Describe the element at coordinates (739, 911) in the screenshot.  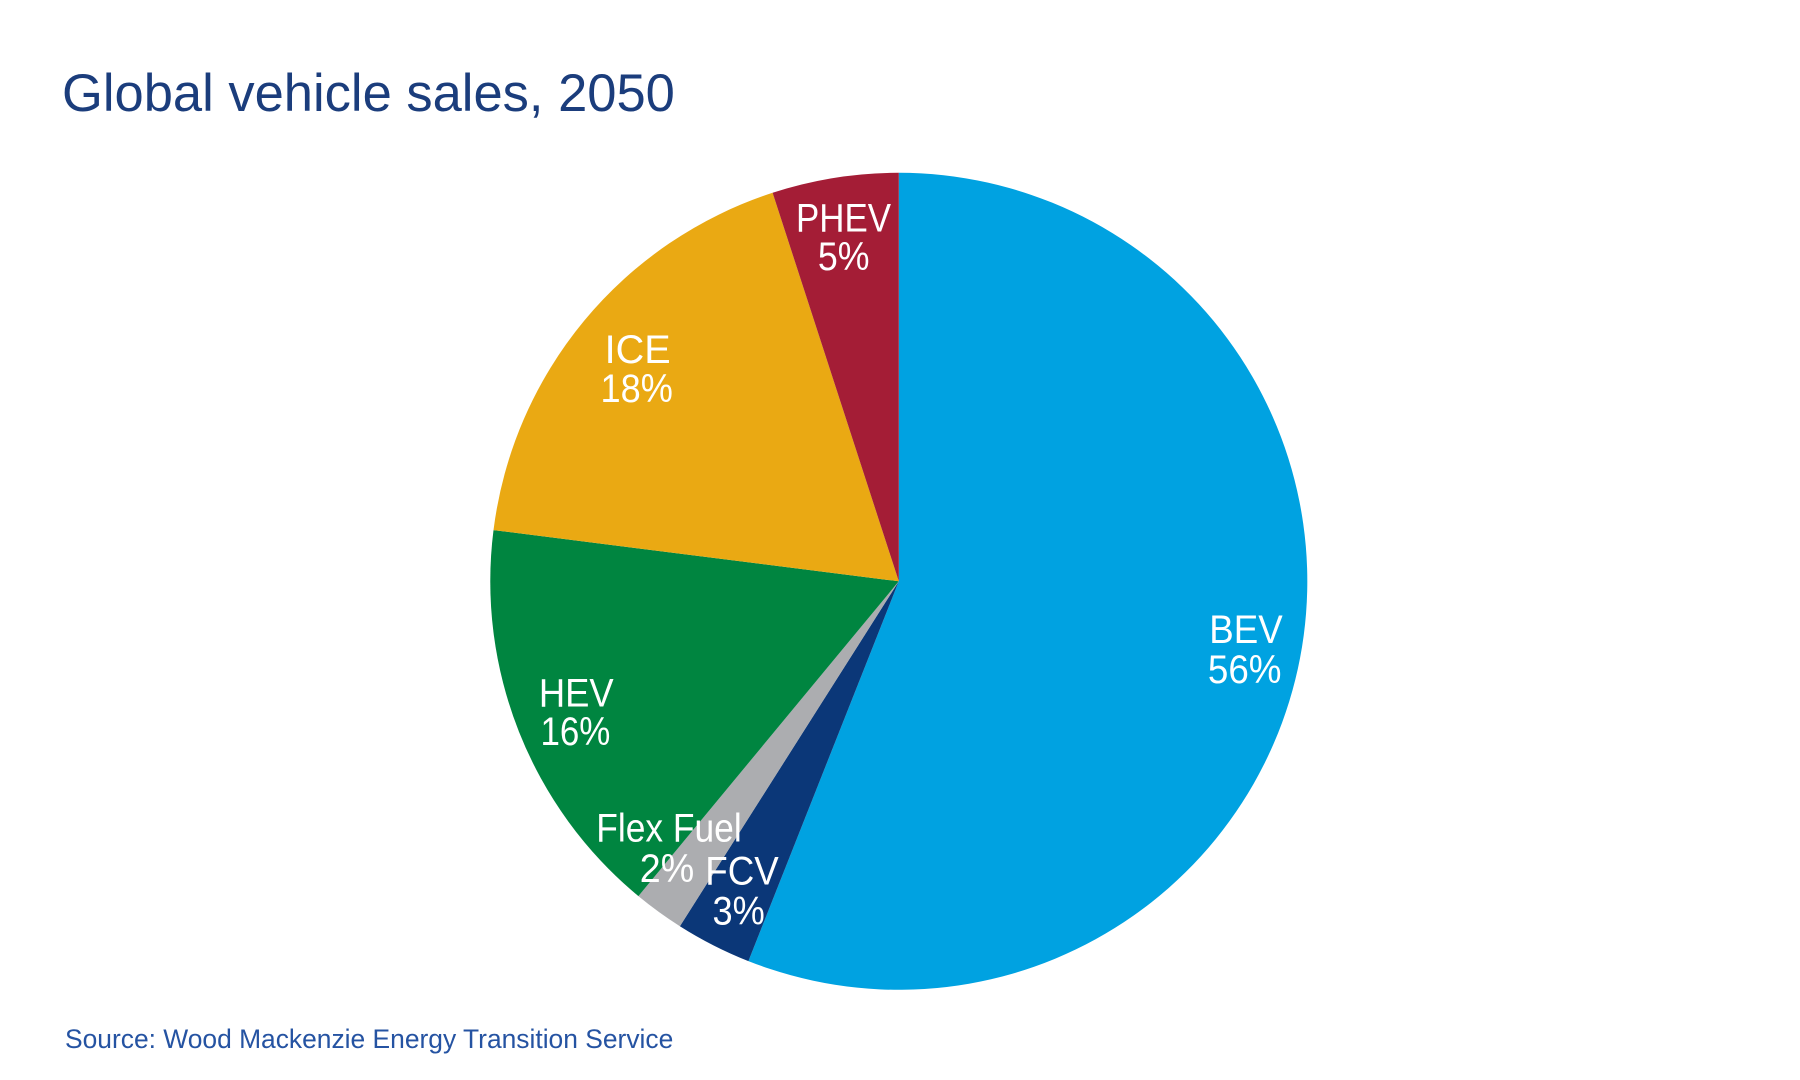
I see `svg-text: 3%` at that location.